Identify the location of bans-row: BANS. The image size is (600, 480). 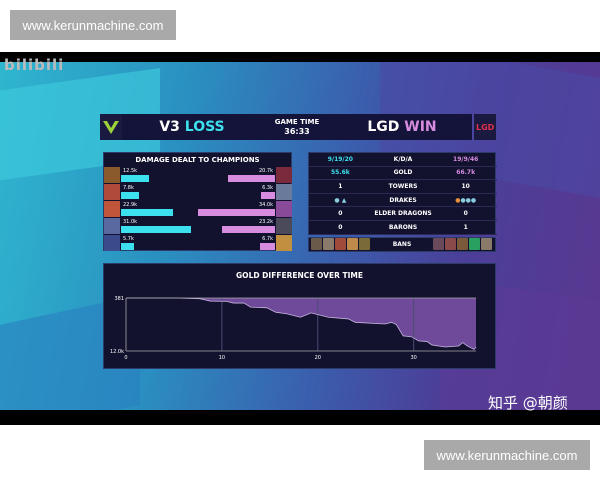
(402, 244).